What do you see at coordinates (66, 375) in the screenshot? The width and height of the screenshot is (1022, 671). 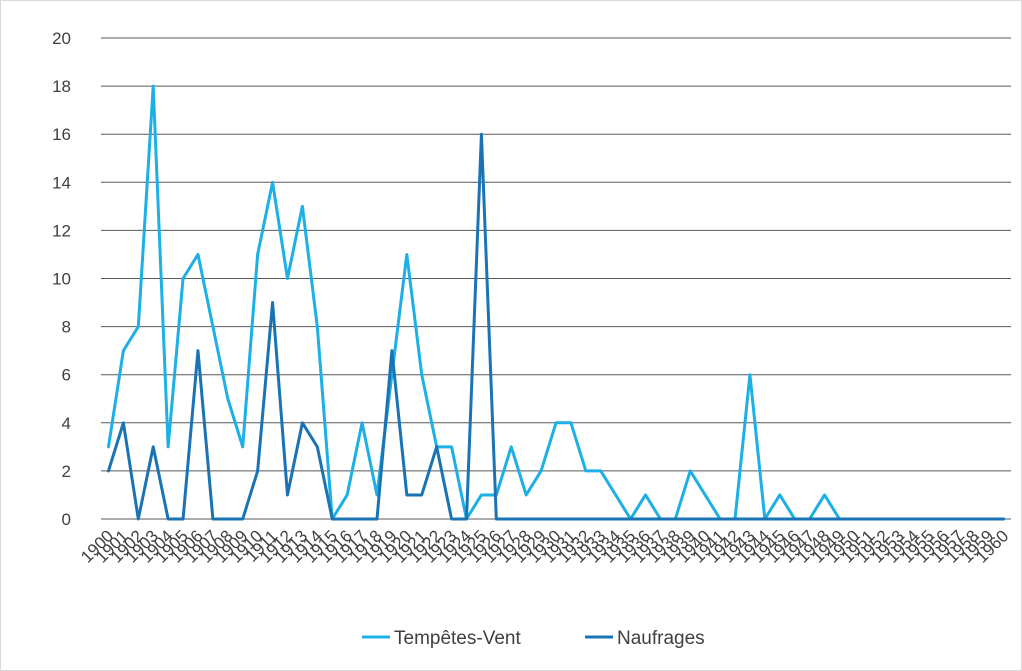 I see `y-tick-label: 6` at bounding box center [66, 375].